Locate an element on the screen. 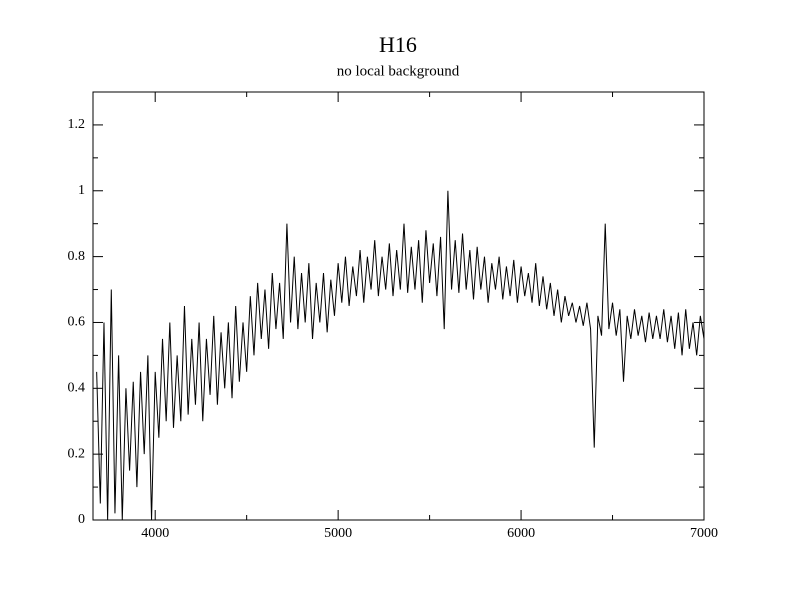 The image size is (792, 612). x-tick-label: 7000 is located at coordinates (704, 533).